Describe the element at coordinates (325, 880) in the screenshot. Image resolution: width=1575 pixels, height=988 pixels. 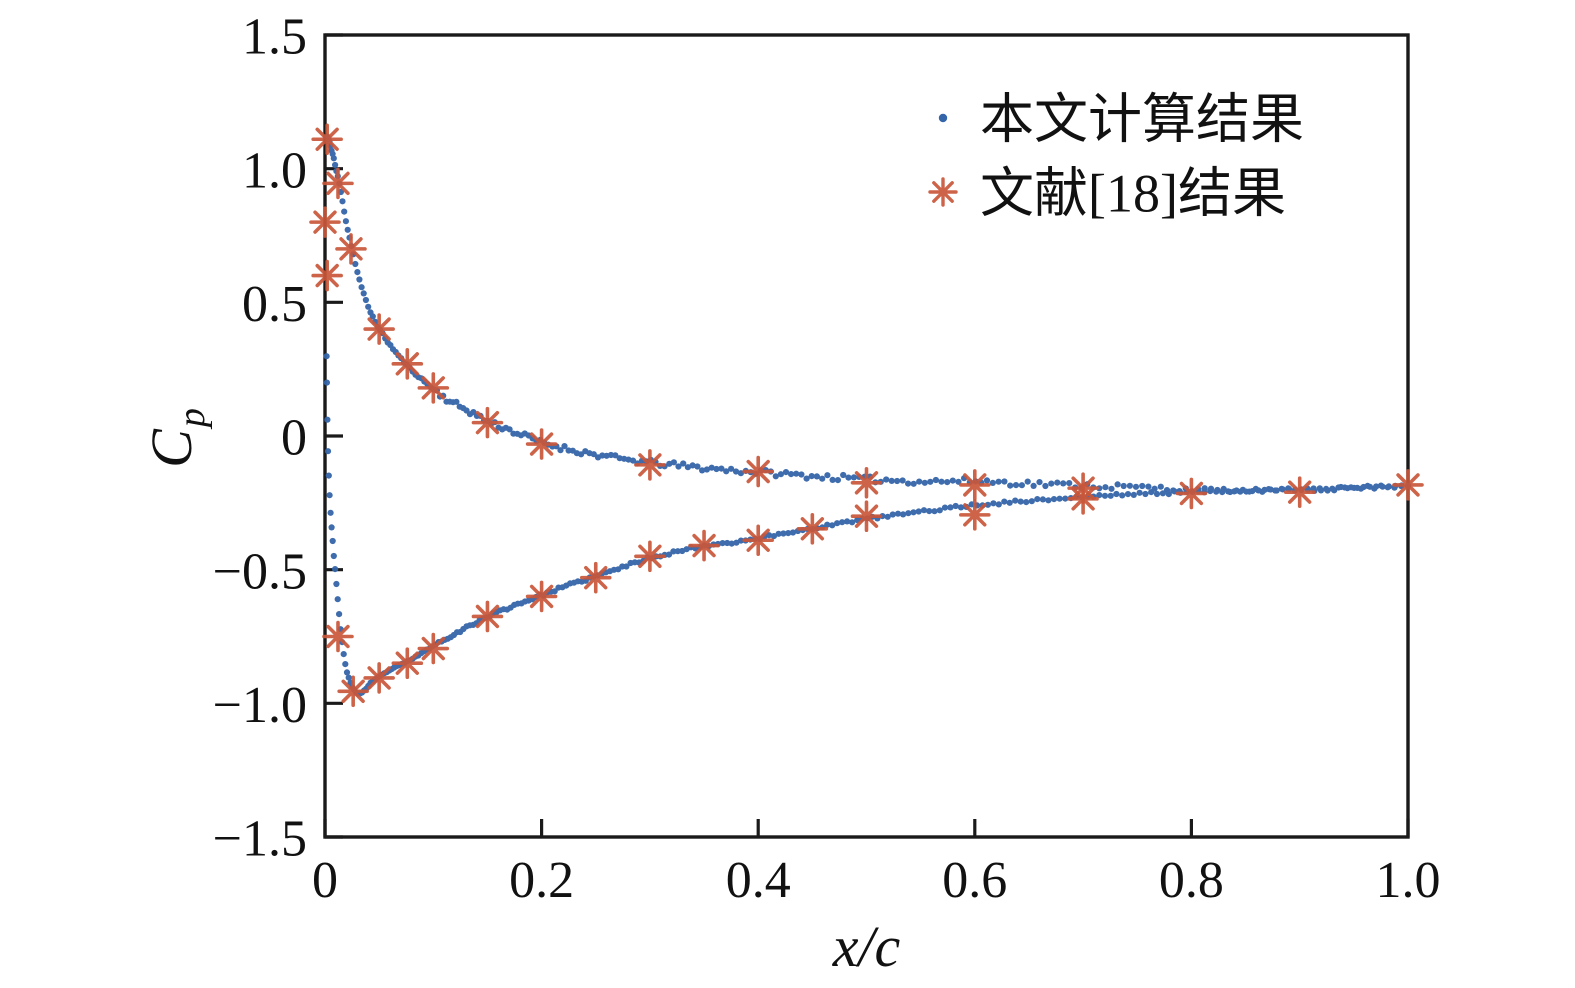
I see `x-tick-label-0: 0` at that location.